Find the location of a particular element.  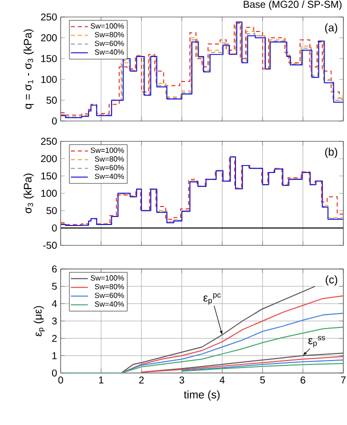

x-tick-label: 4 is located at coordinates (222, 380).